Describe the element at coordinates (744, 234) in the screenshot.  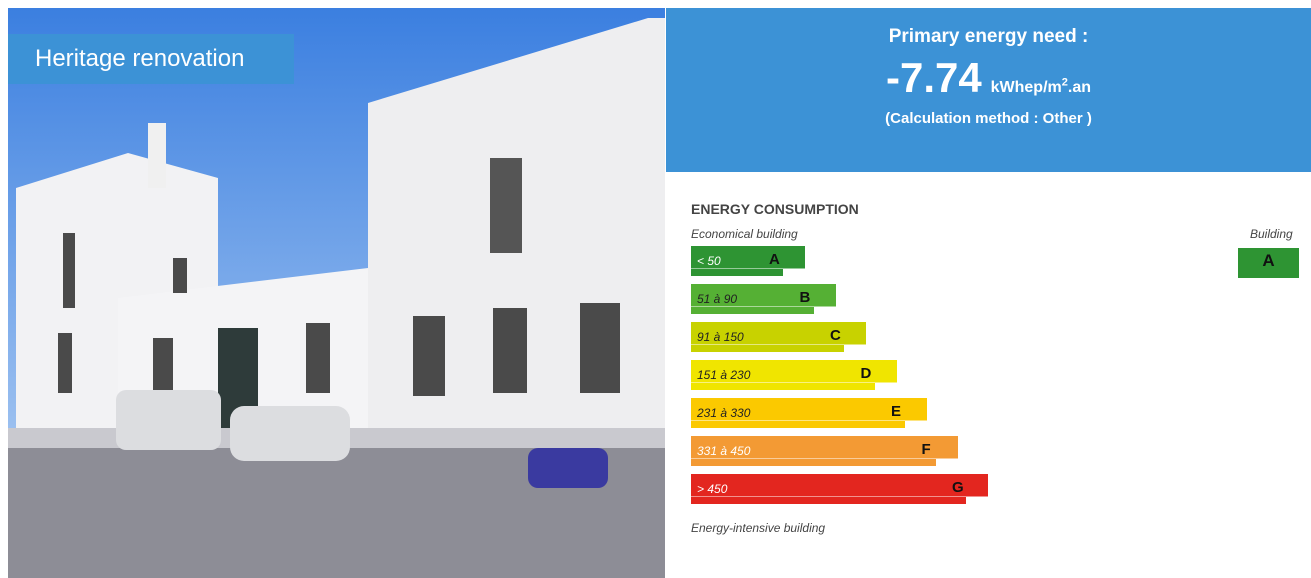
I see `top-label: Economical building` at that location.